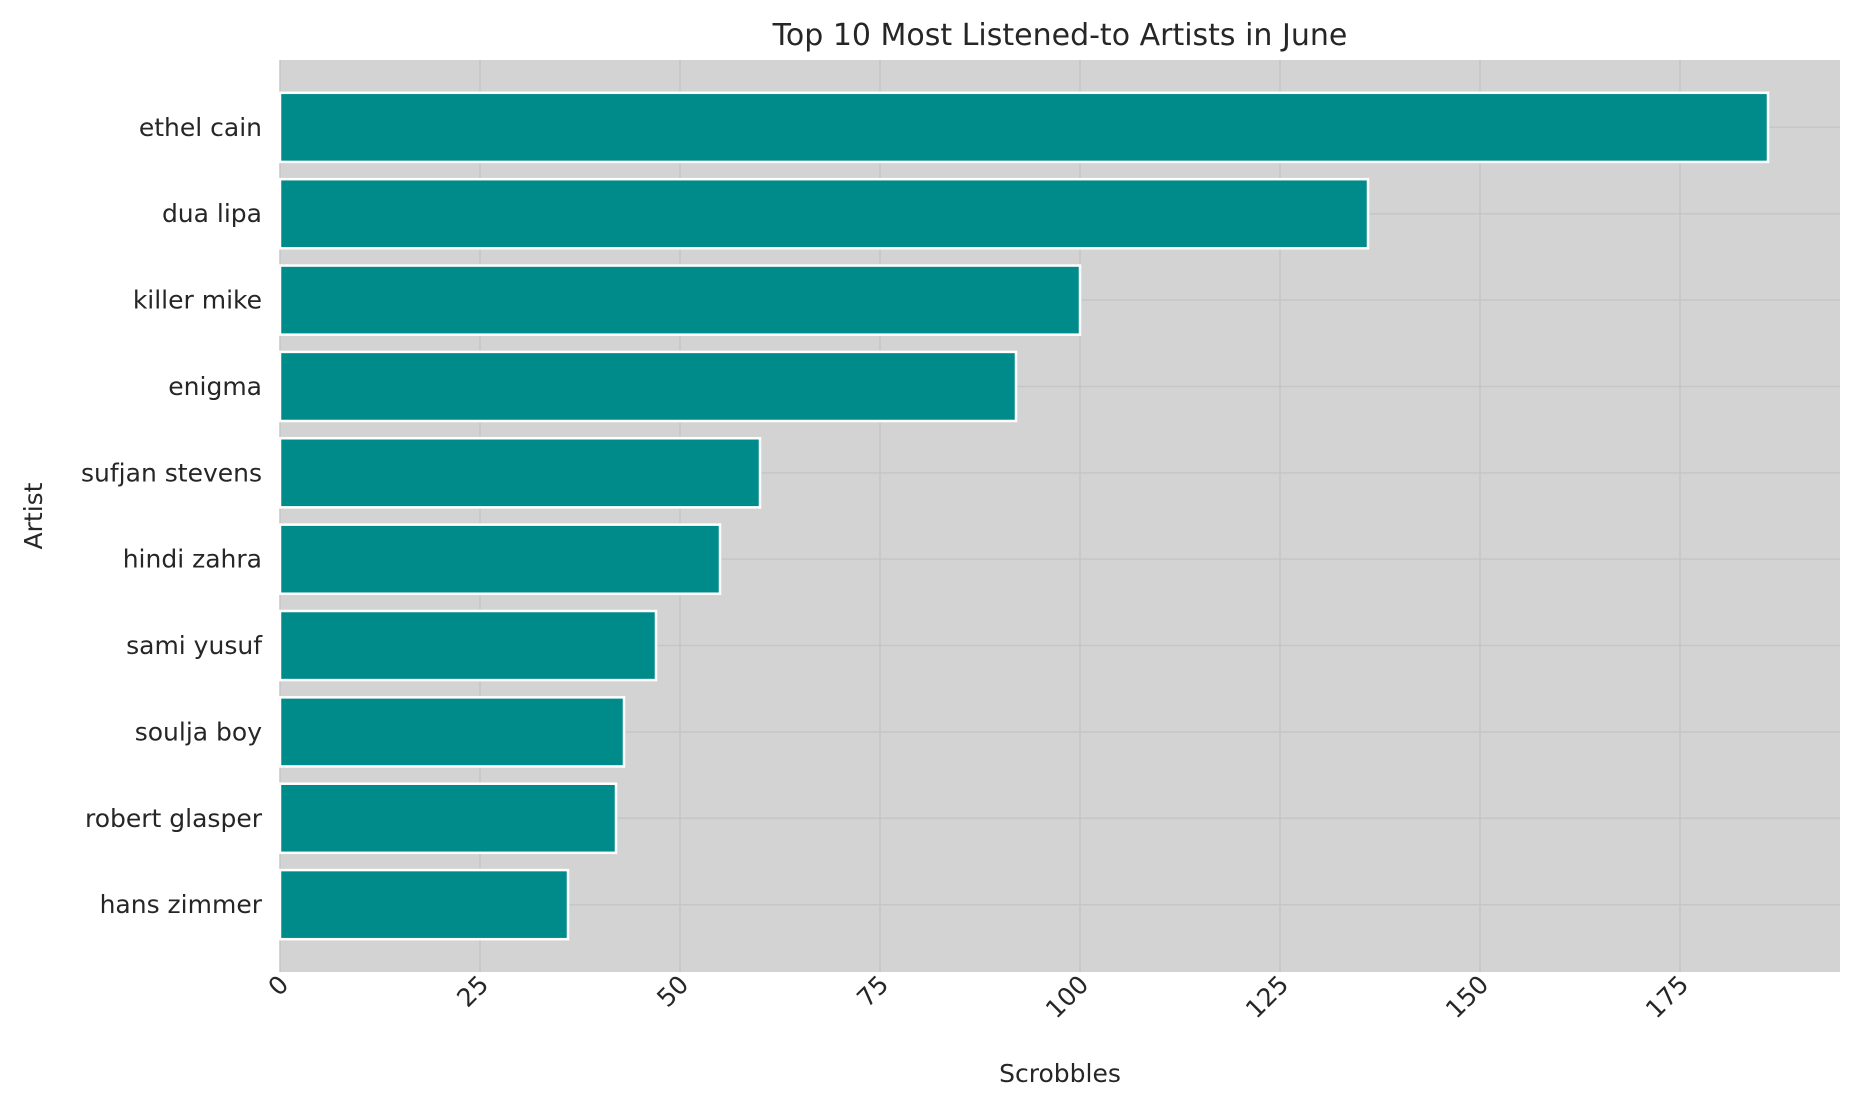 This screenshot has width=1849, height=1104. What do you see at coordinates (171, 472) in the screenshot?
I see `y-tick-label: sufjan stevens` at bounding box center [171, 472].